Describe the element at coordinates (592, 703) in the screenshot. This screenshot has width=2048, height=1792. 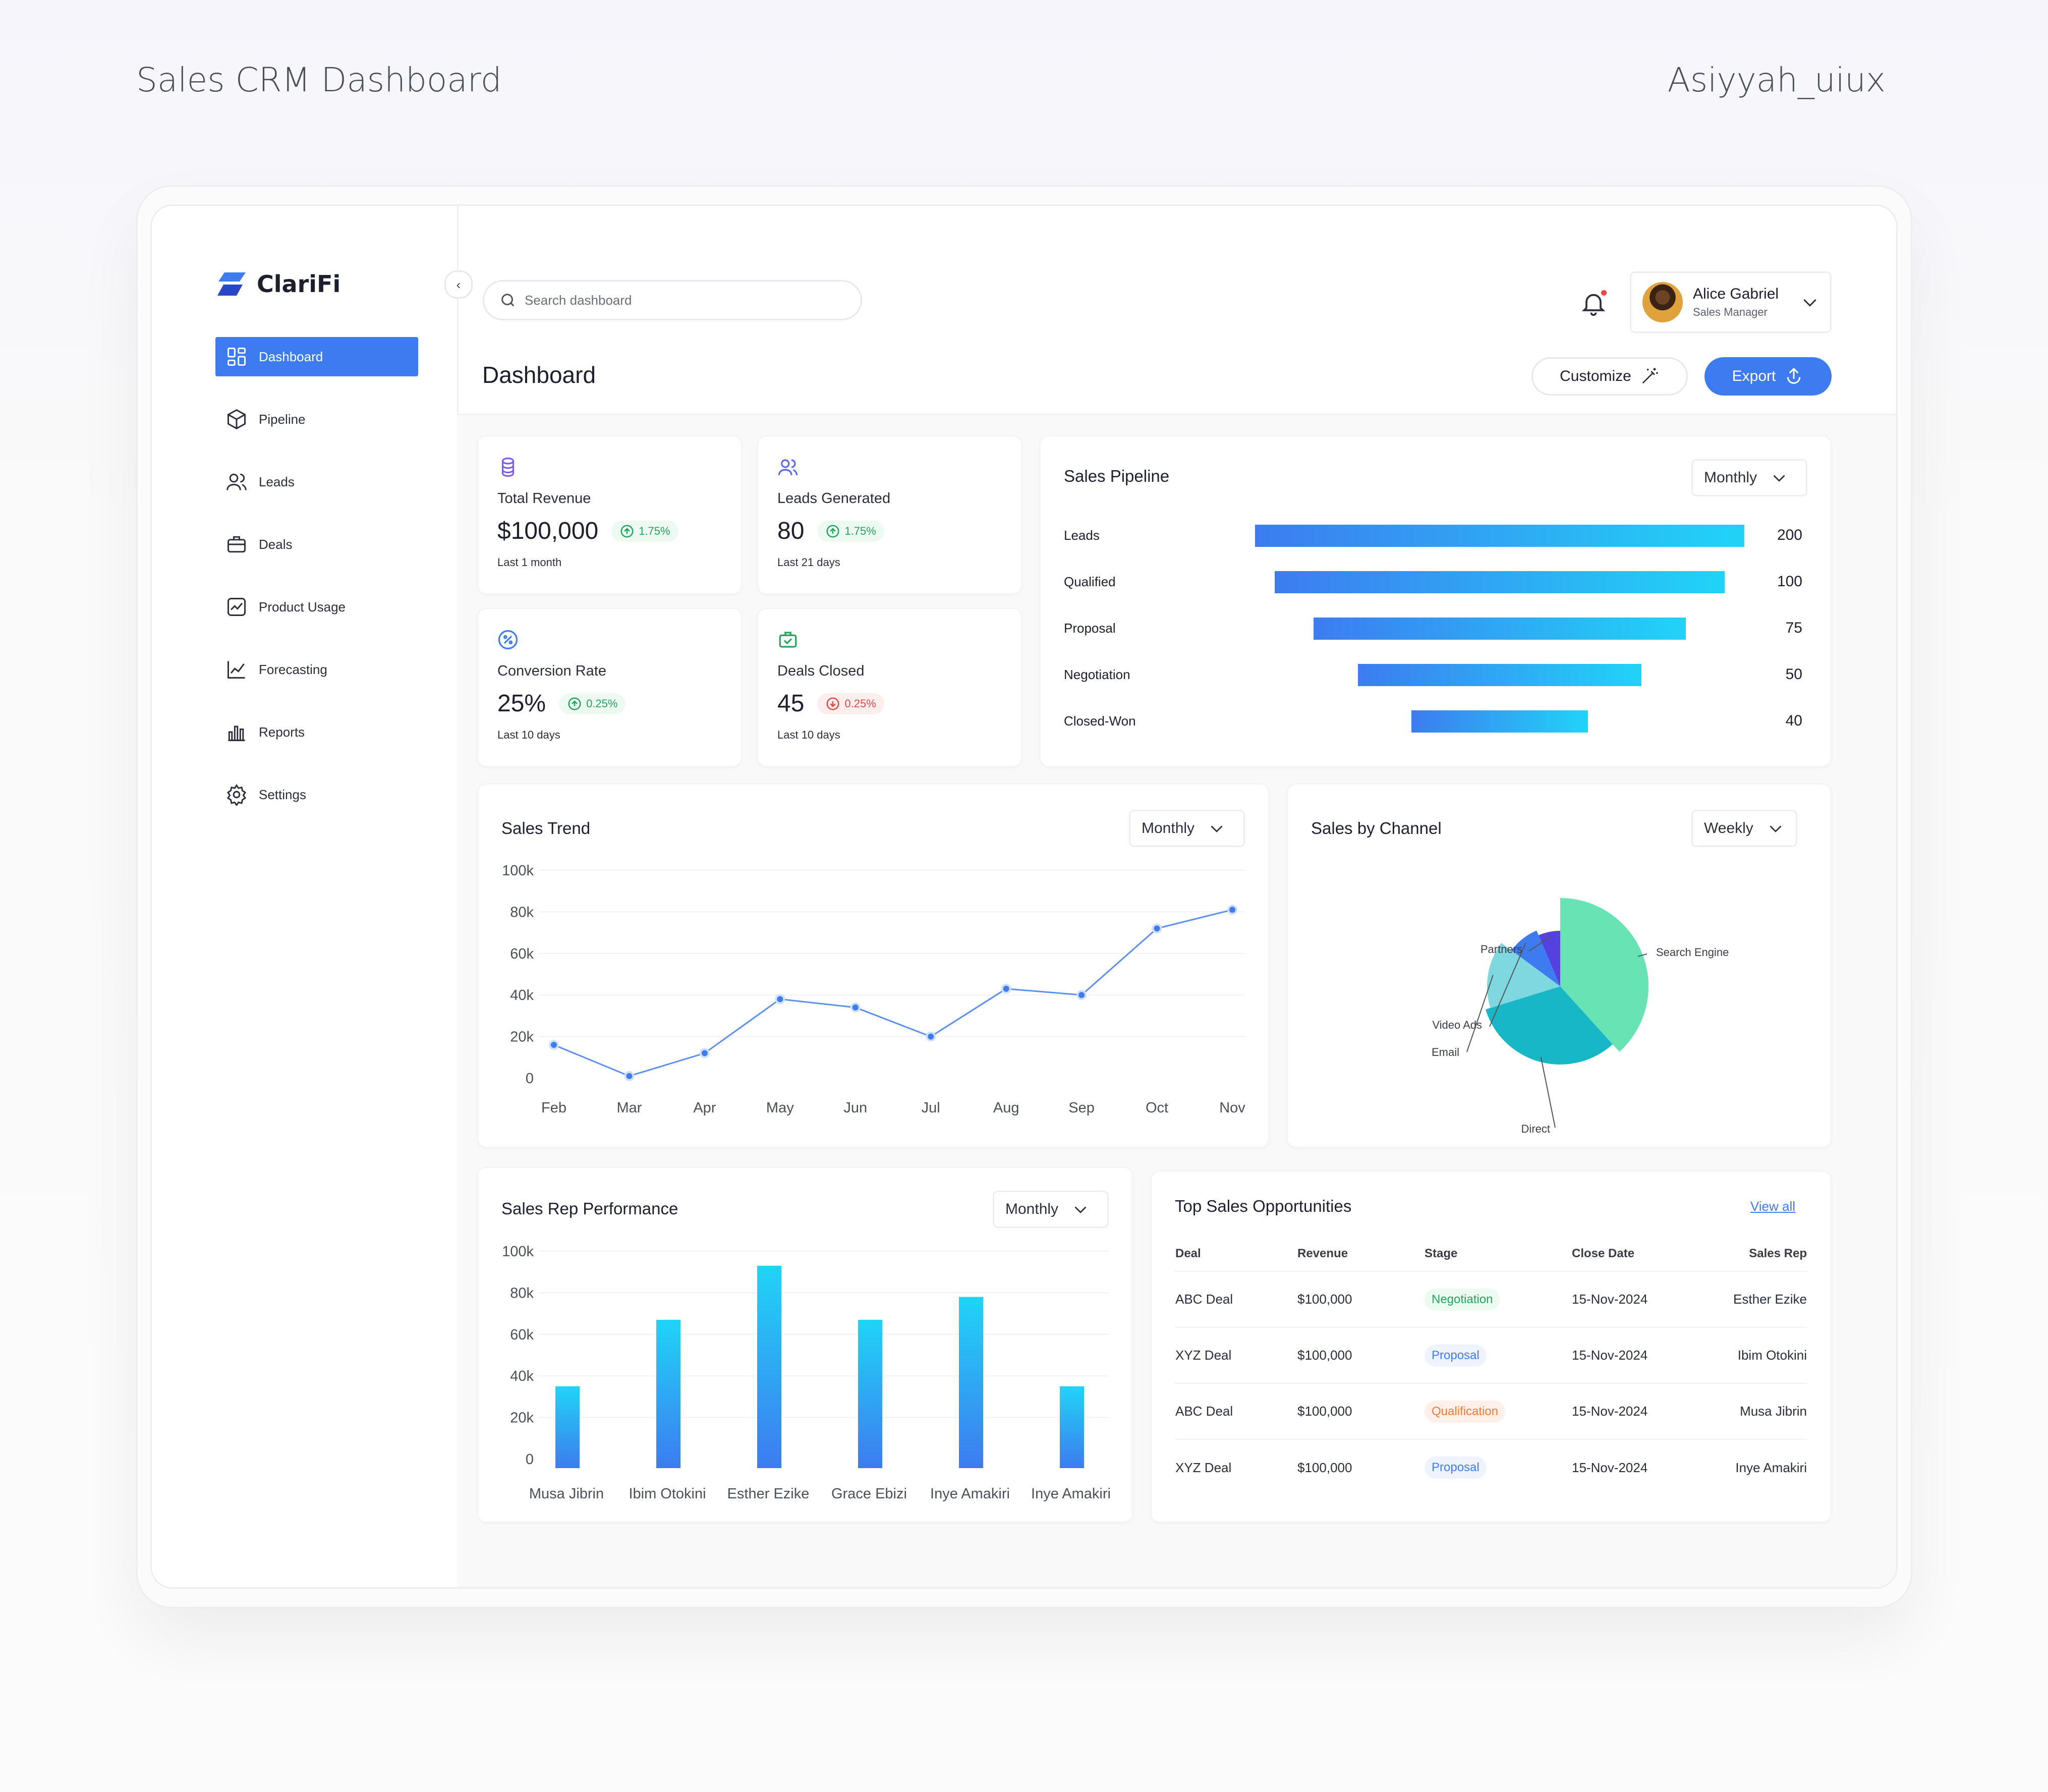
I see `change-badge: 0.25%` at that location.